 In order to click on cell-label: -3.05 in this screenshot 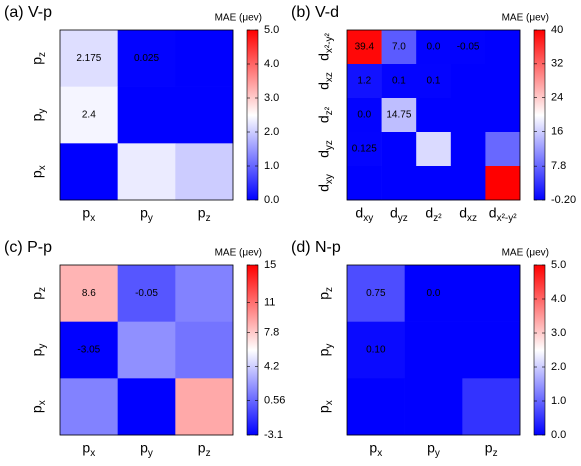, I will do `click(88, 350)`.